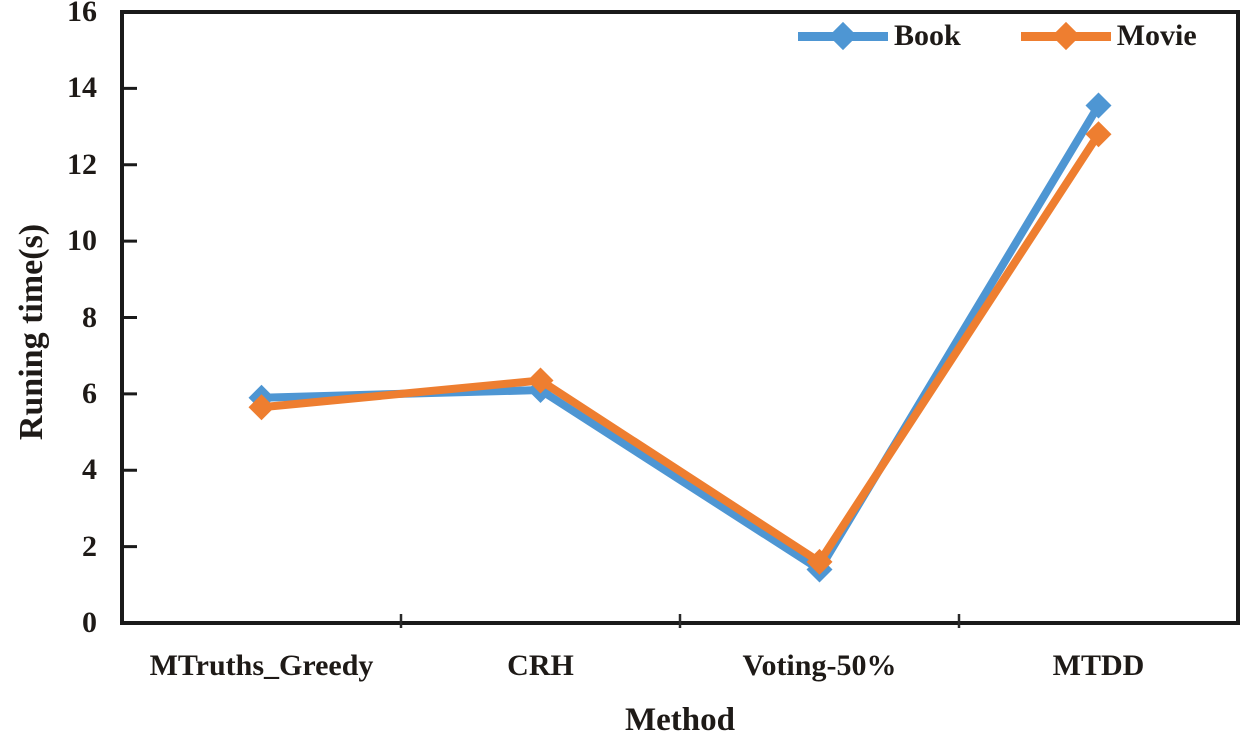  I want to click on x-category-label: CRH, so click(540, 665).